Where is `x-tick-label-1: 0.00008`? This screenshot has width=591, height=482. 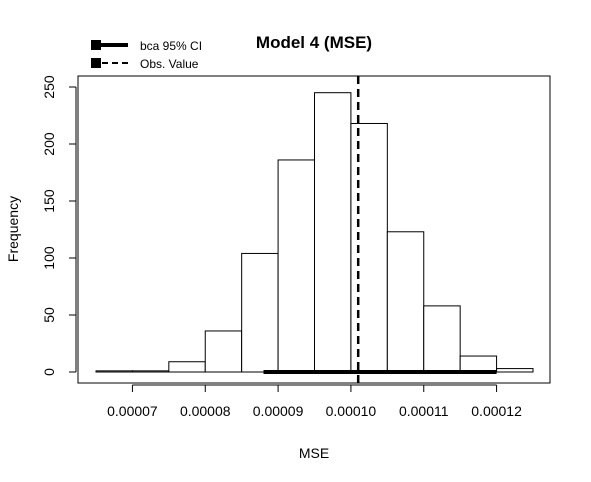 x-tick-label-1: 0.00008 is located at coordinates (205, 411).